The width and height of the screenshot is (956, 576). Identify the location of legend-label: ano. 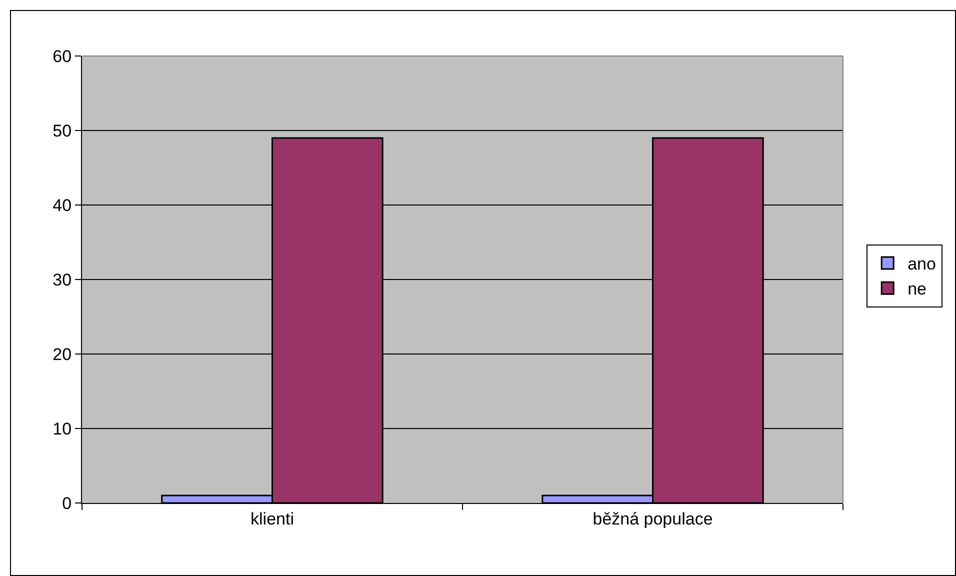
(922, 264).